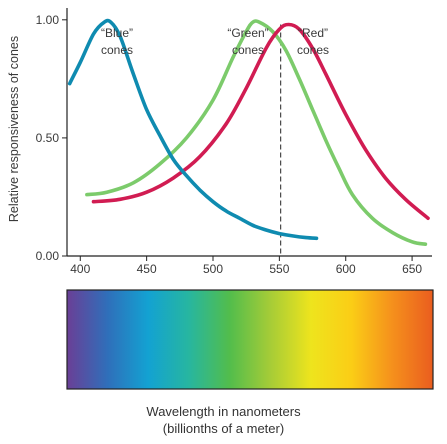 The height and width of the screenshot is (444, 447). What do you see at coordinates (247, 33) in the screenshot?
I see `green-cones-label-line1: “Green”` at bounding box center [247, 33].